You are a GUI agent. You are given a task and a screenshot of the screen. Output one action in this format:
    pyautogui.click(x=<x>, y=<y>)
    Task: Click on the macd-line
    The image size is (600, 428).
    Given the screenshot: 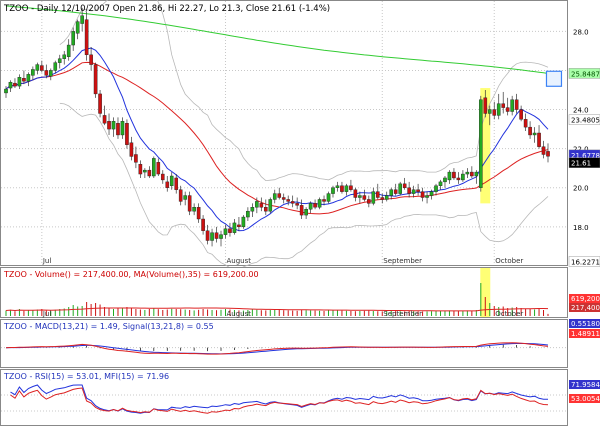 What is the action you would take?
    pyautogui.click(x=277, y=348)
    